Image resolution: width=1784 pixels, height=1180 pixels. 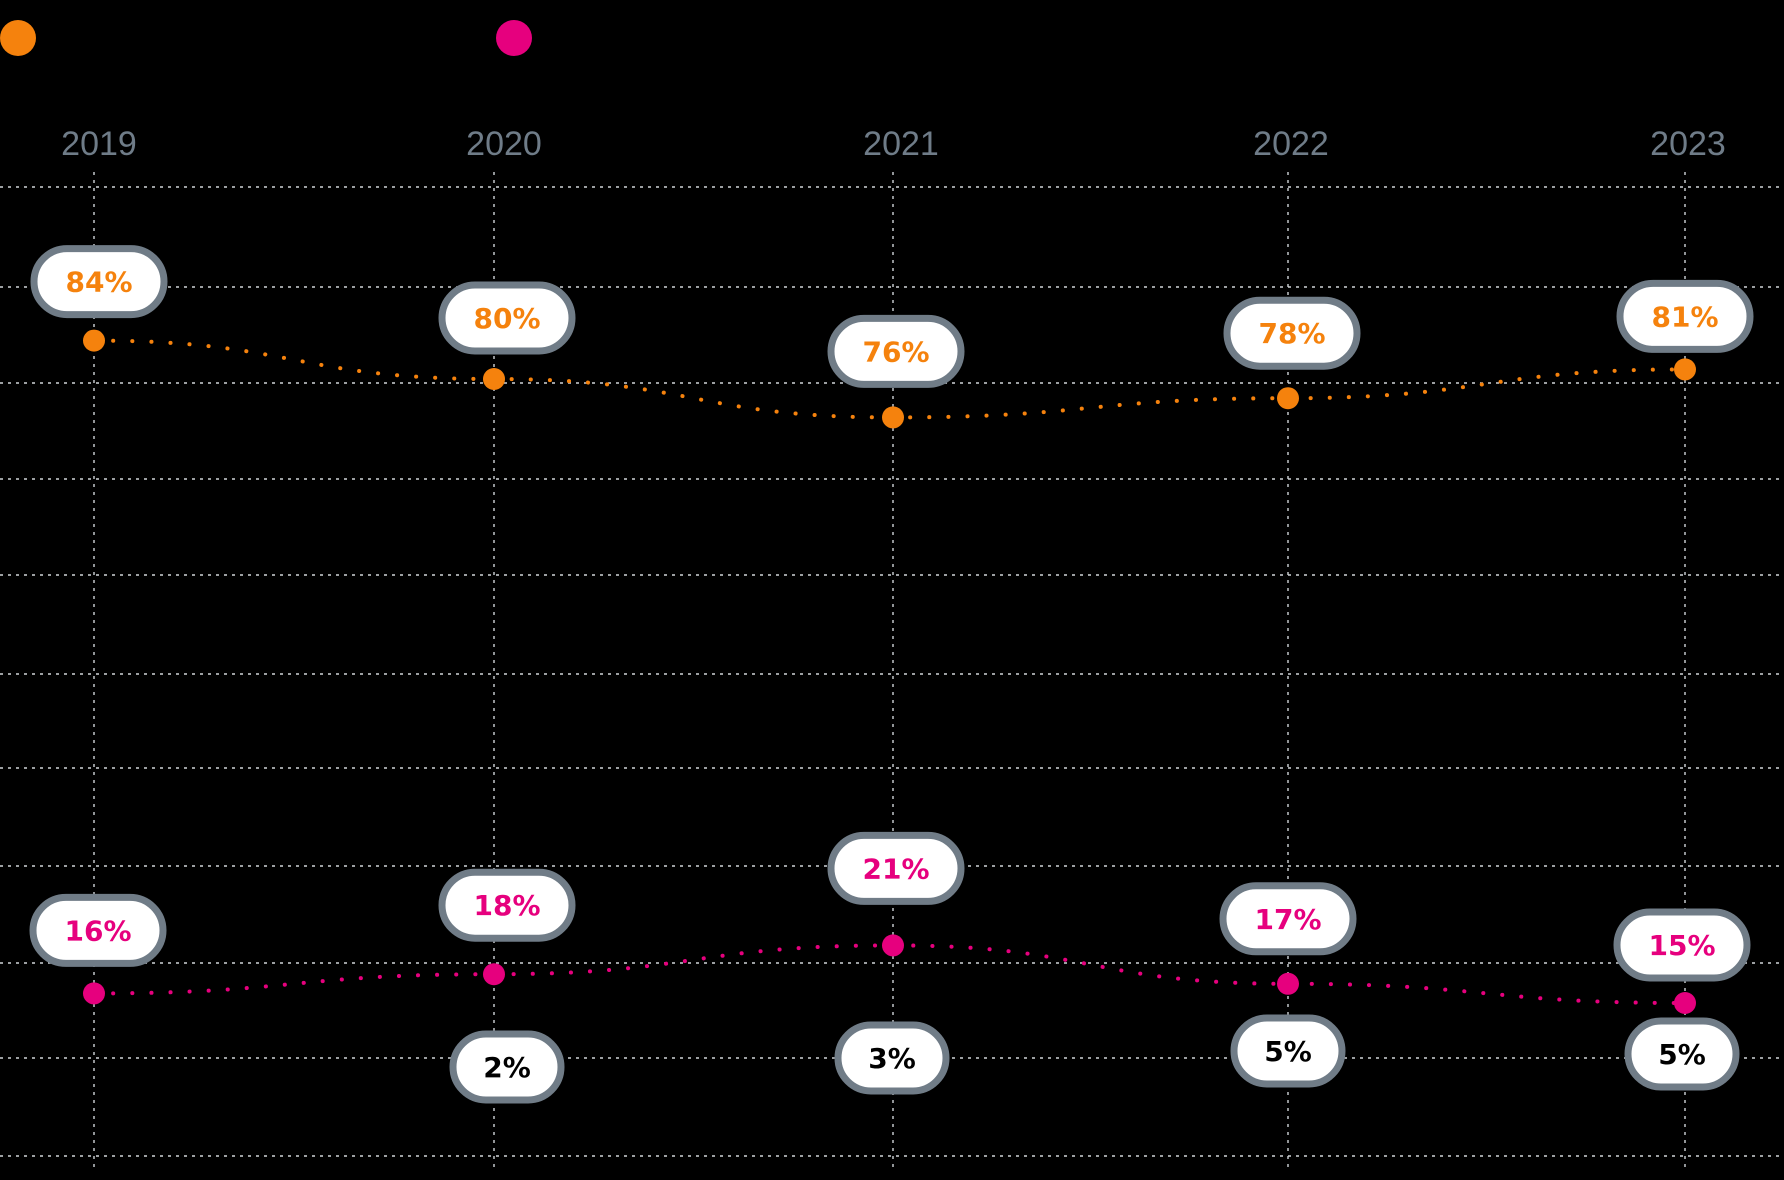 I want to click on data-label-group: 78%, so click(x=1292, y=333).